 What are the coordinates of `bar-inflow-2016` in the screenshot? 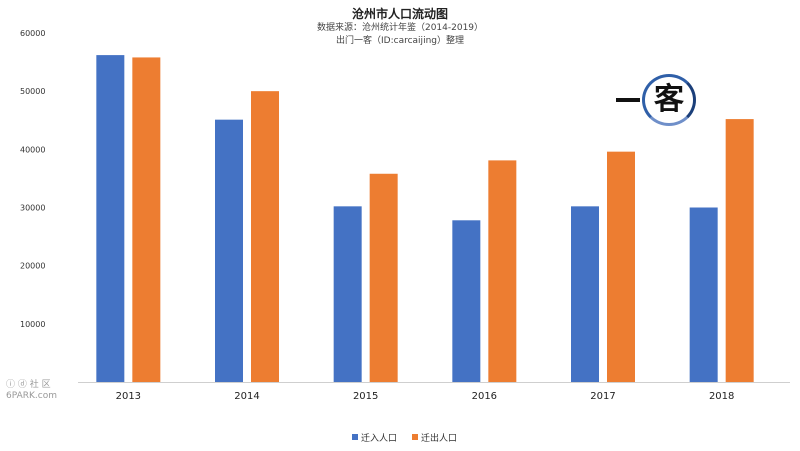 It's located at (466, 301).